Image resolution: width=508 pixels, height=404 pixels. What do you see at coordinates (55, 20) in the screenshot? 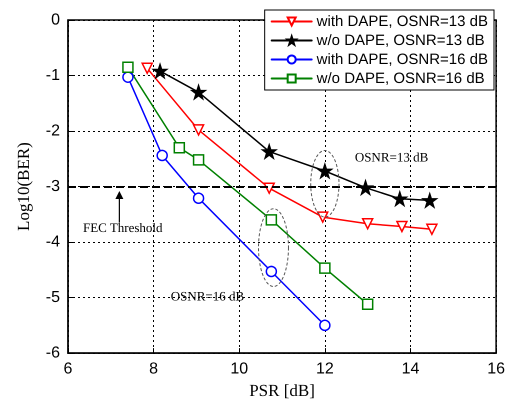
I see `y-tick-label: 0` at bounding box center [55, 20].